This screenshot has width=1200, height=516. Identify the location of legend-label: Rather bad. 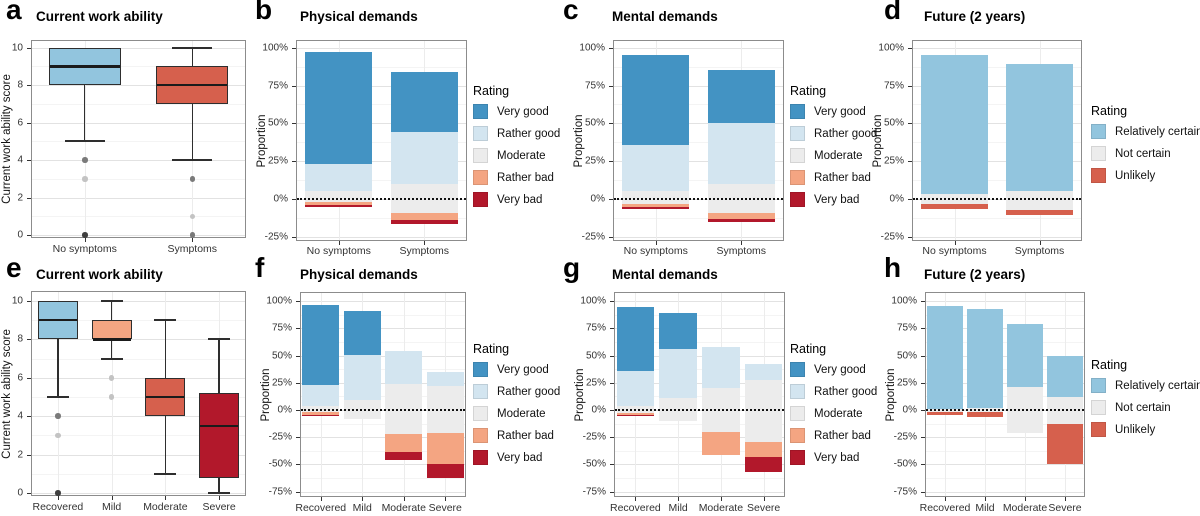
(525, 177).